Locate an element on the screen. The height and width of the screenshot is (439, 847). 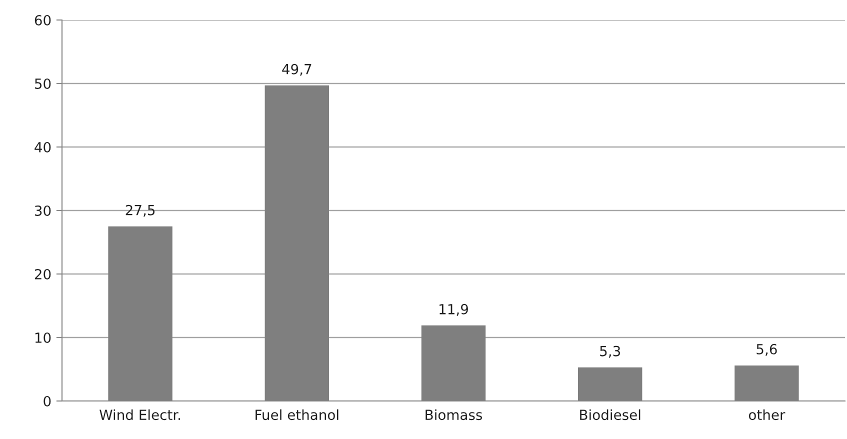
y-tick-label: 10 is located at coordinates (43, 337).